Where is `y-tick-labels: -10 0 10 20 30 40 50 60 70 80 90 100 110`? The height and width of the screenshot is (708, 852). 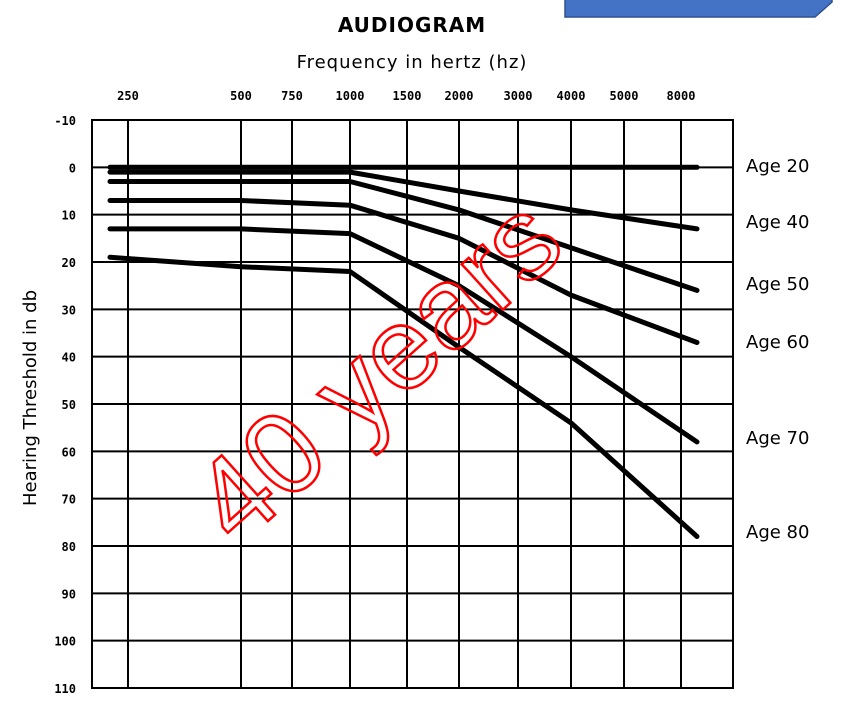 y-tick-labels: -10 0 10 20 30 40 50 60 70 80 90 100 110 is located at coordinates (65, 405).